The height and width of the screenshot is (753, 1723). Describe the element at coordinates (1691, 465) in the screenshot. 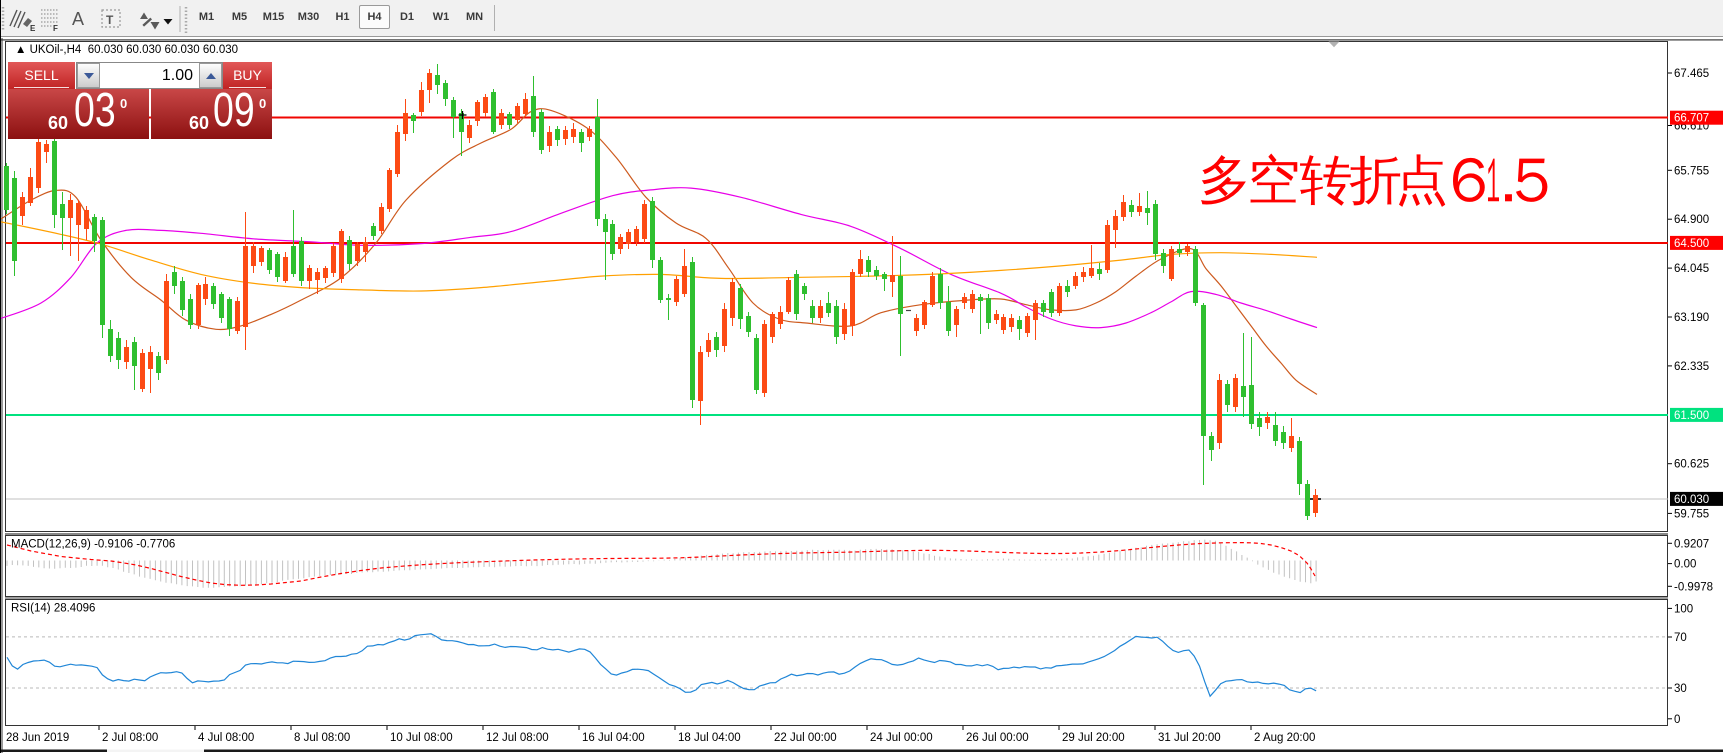

I see `svg-text: 60.625` at that location.